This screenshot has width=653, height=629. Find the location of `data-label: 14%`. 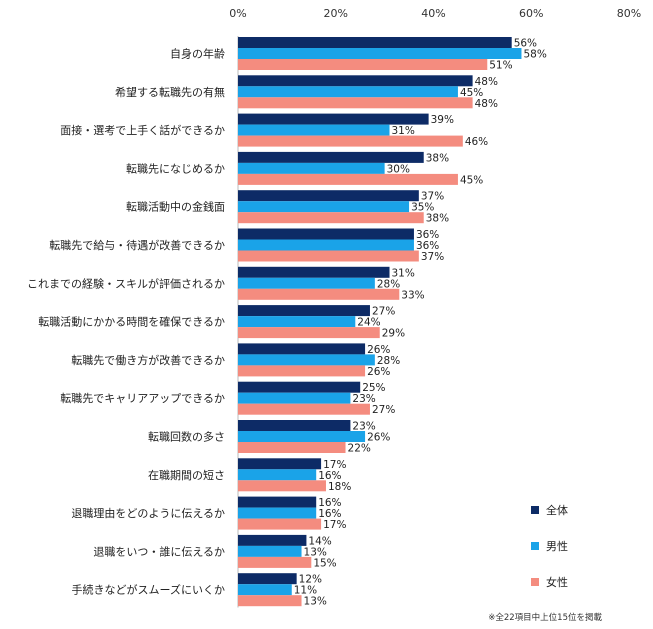

data-label: 14% is located at coordinates (319, 541).